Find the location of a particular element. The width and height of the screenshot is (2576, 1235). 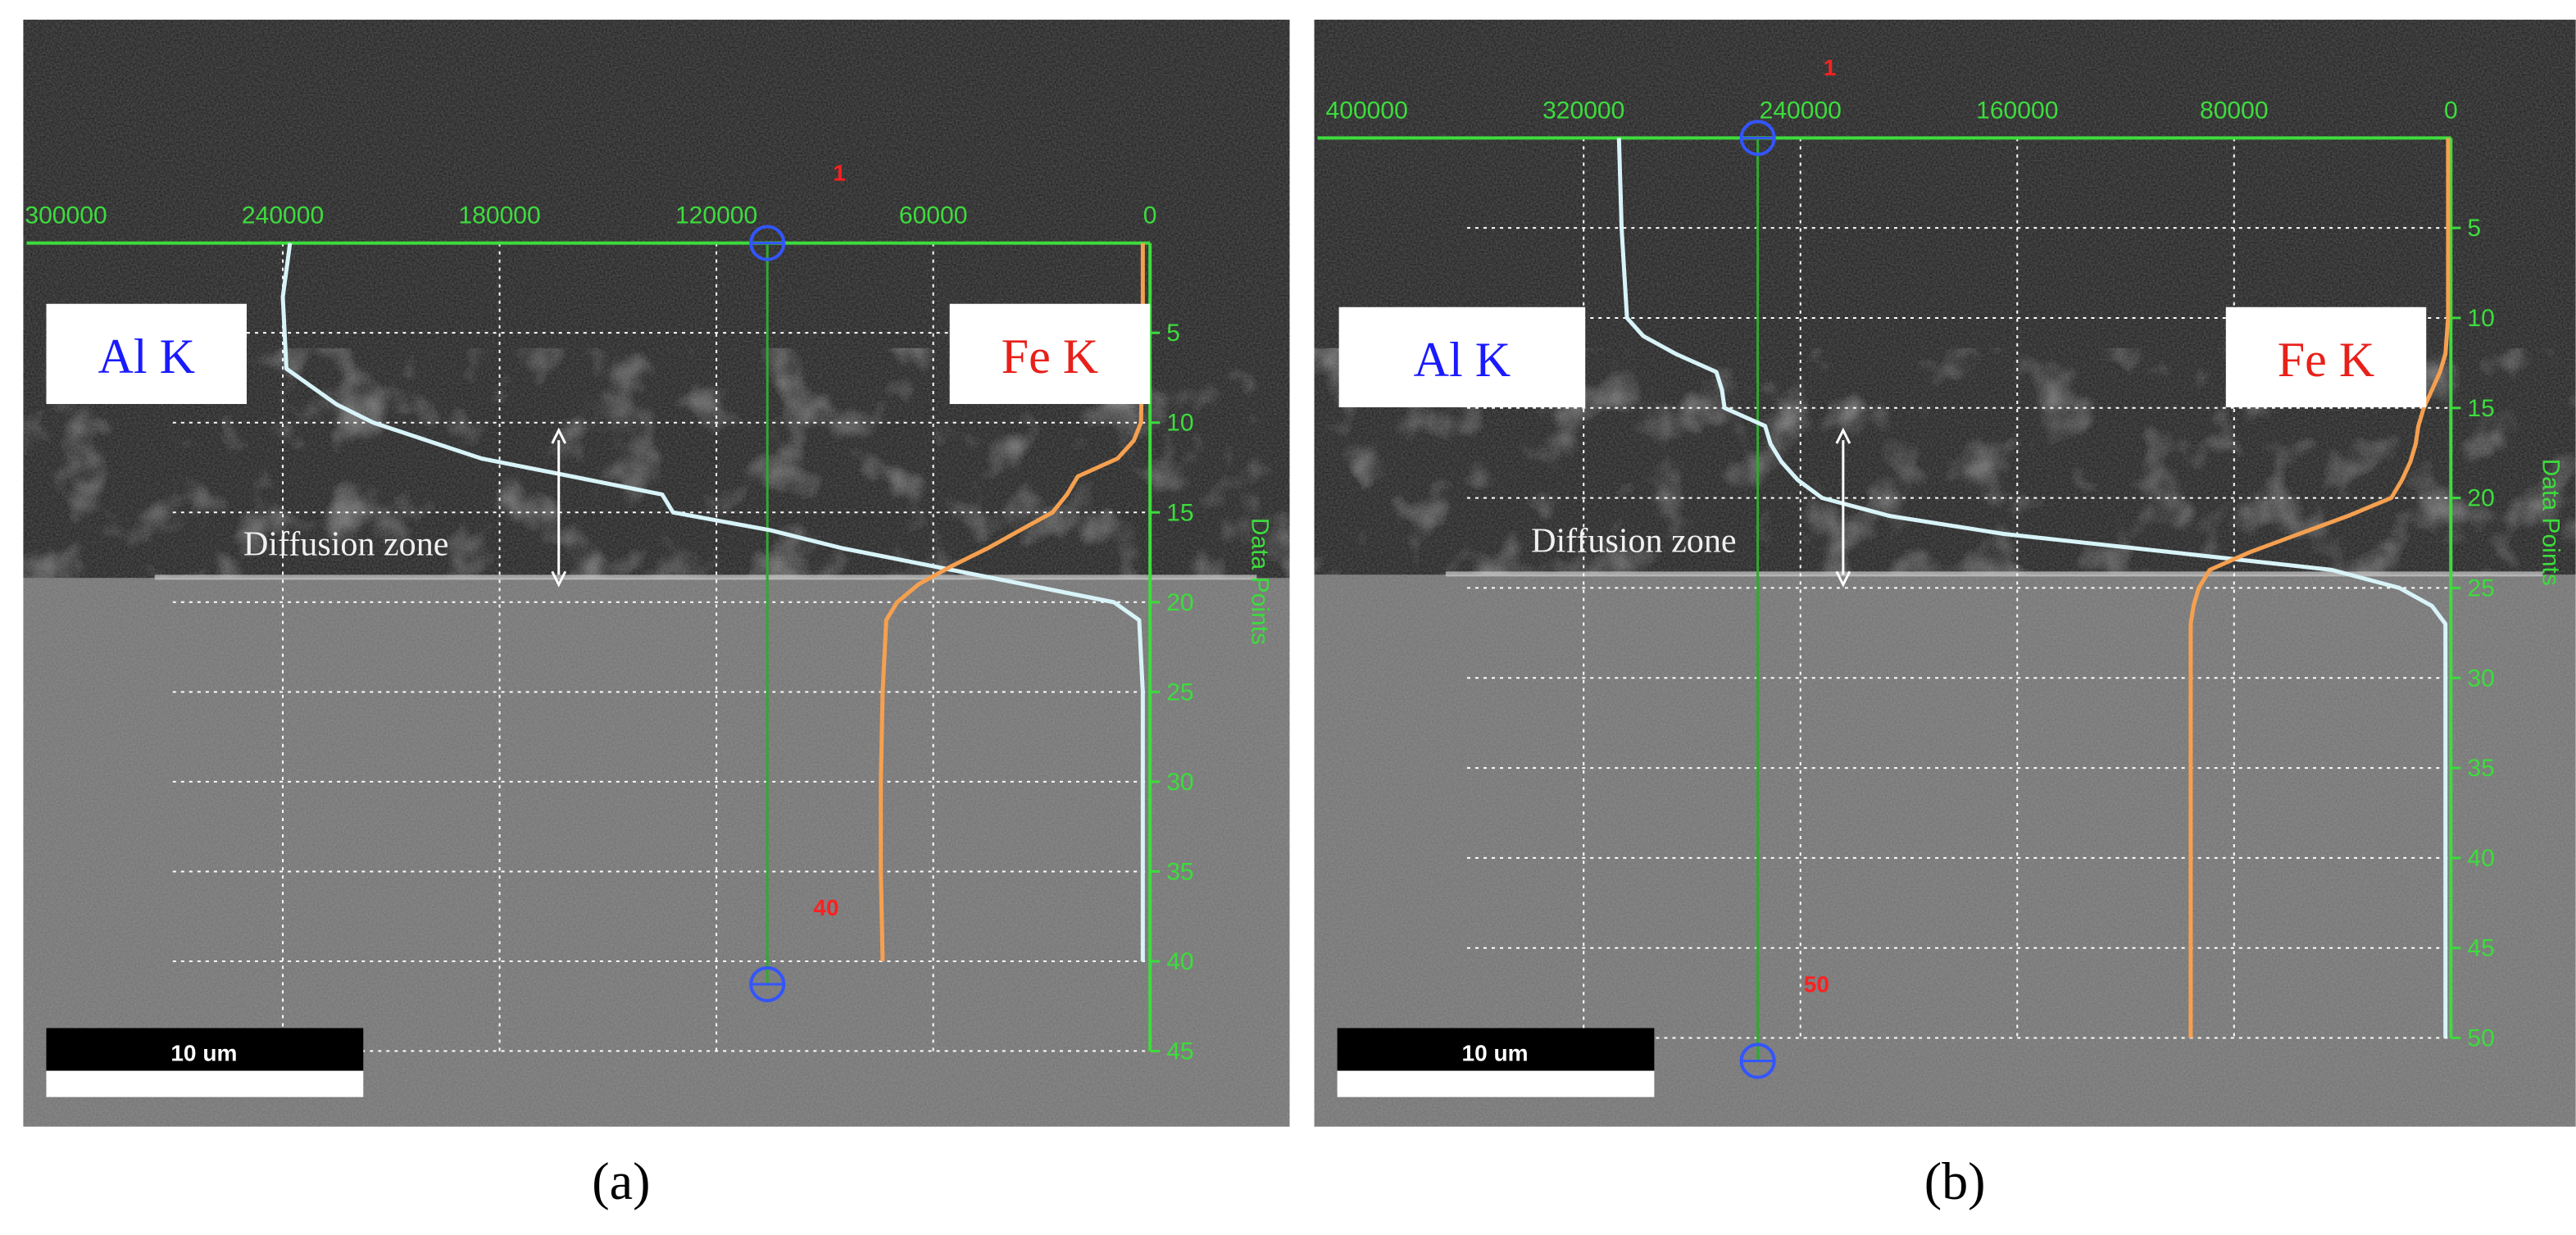

x-tick-label: 320000 is located at coordinates (1583, 111).